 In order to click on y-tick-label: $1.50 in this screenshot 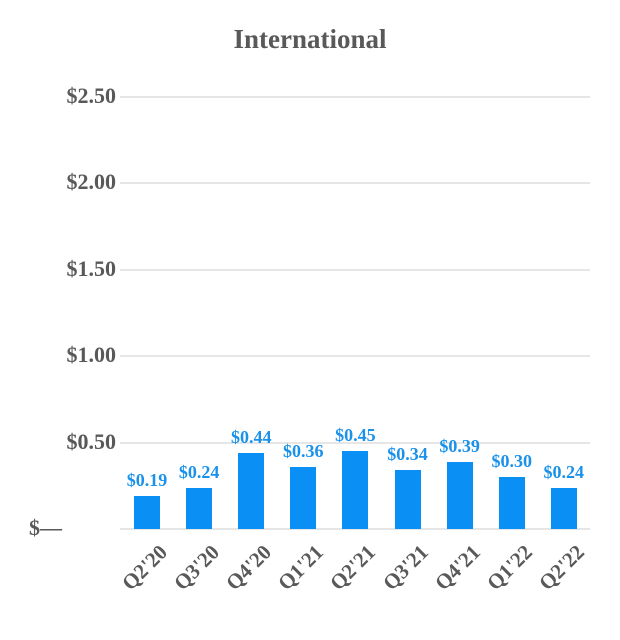, I will do `click(91, 268)`.